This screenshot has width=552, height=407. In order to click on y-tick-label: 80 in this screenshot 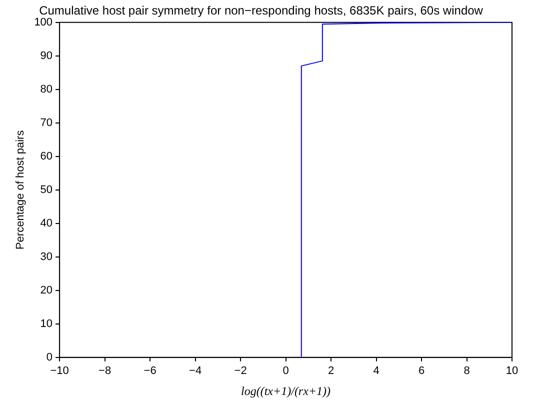, I will do `click(46, 89)`.